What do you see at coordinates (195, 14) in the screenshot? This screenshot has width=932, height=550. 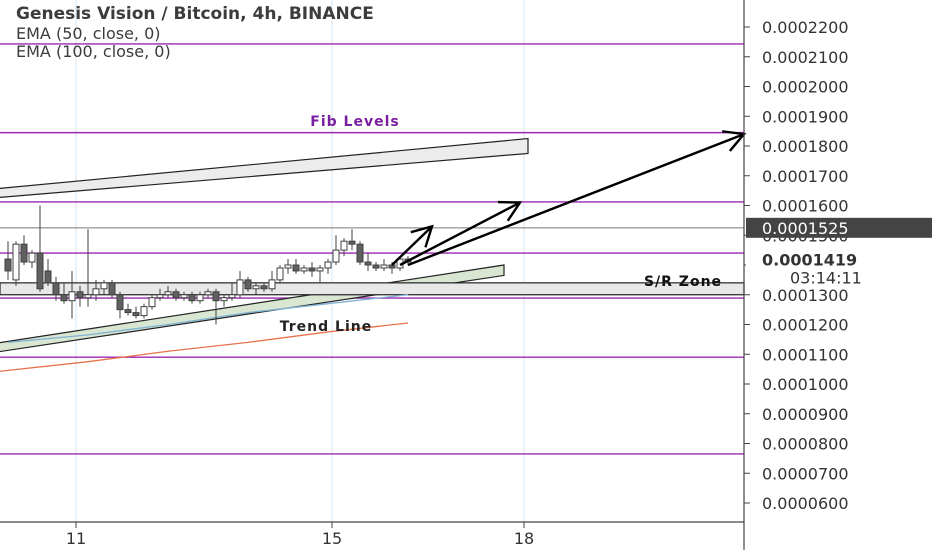 I see `chart-title: Genesis Vision / Bitcoin, 4h, BINANCE` at bounding box center [195, 14].